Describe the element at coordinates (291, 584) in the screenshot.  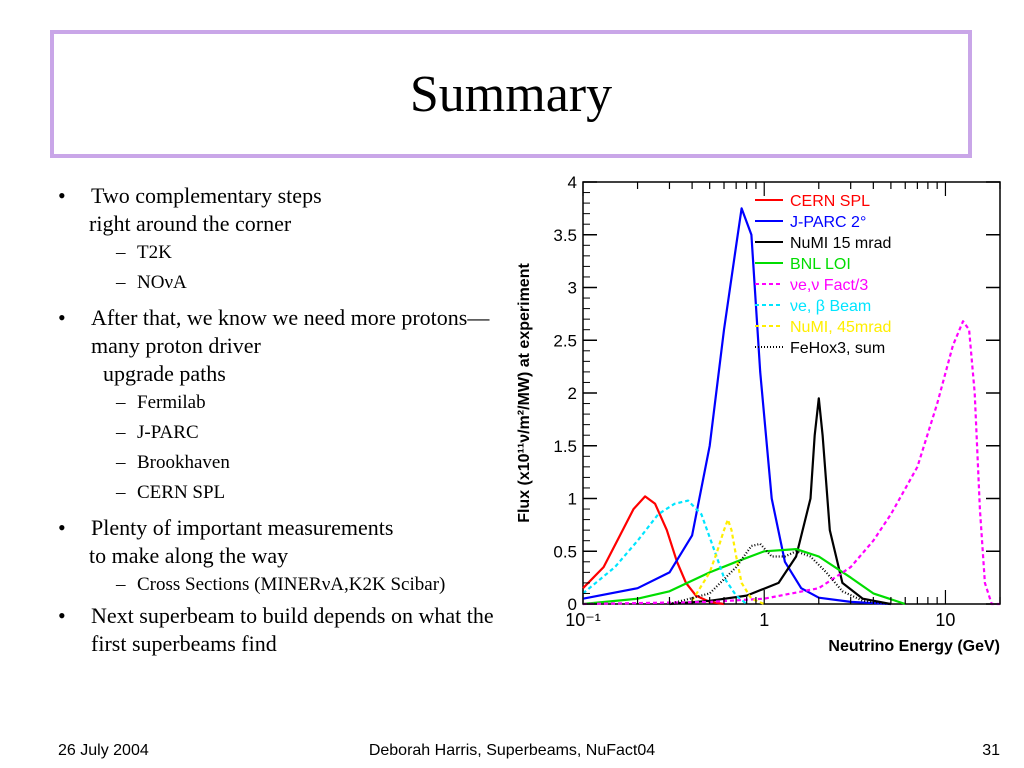
I see `sub-bullet-text: Cross Sections (MINERνA,K2K Scibar)` at that location.